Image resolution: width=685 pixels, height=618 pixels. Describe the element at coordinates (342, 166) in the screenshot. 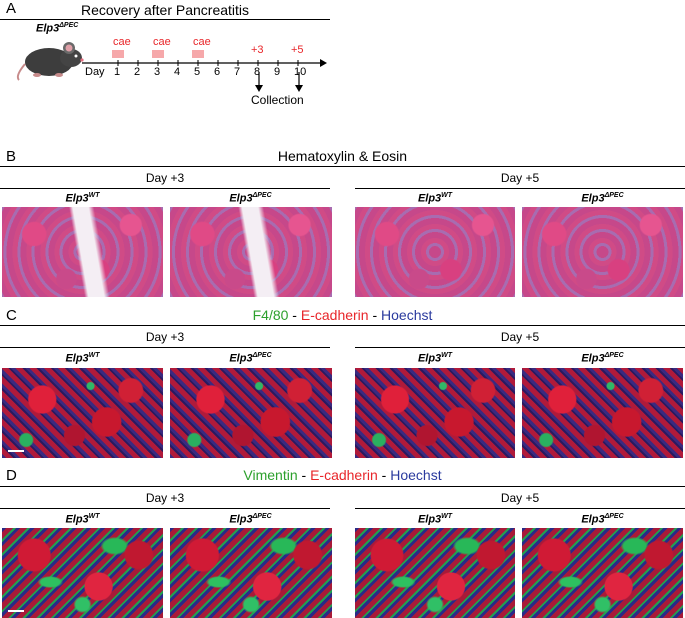

I see `panel-b-rule` at that location.